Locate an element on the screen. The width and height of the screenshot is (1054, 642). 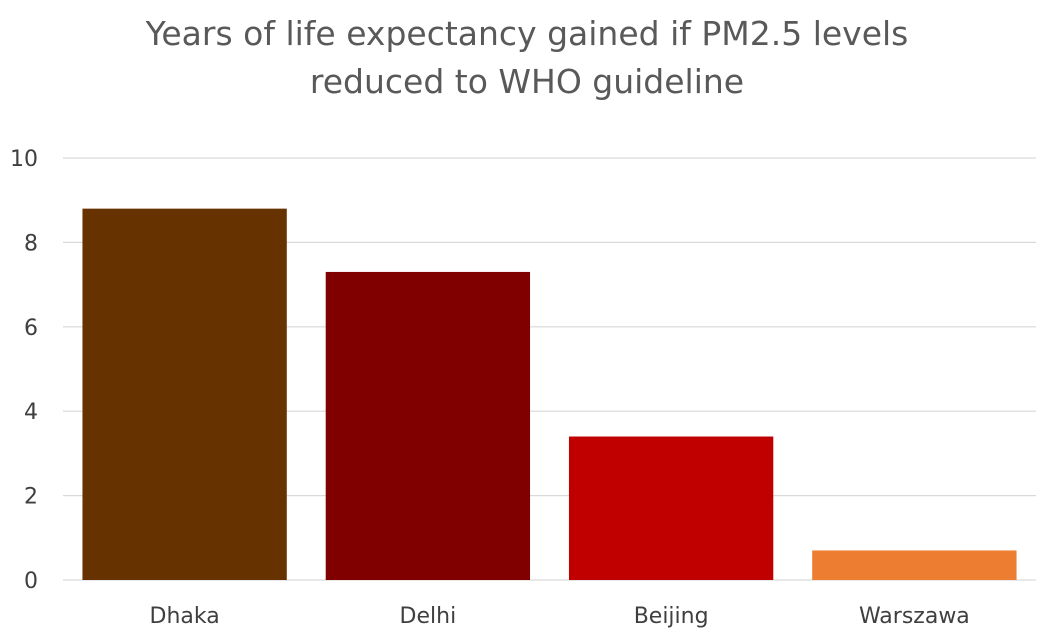
y-tick-label: 2 is located at coordinates (31, 497).